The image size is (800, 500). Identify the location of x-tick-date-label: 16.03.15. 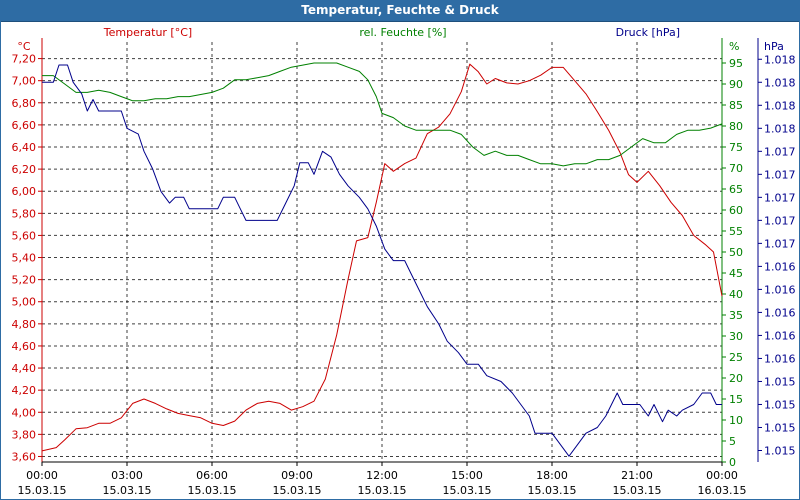
(722, 490).